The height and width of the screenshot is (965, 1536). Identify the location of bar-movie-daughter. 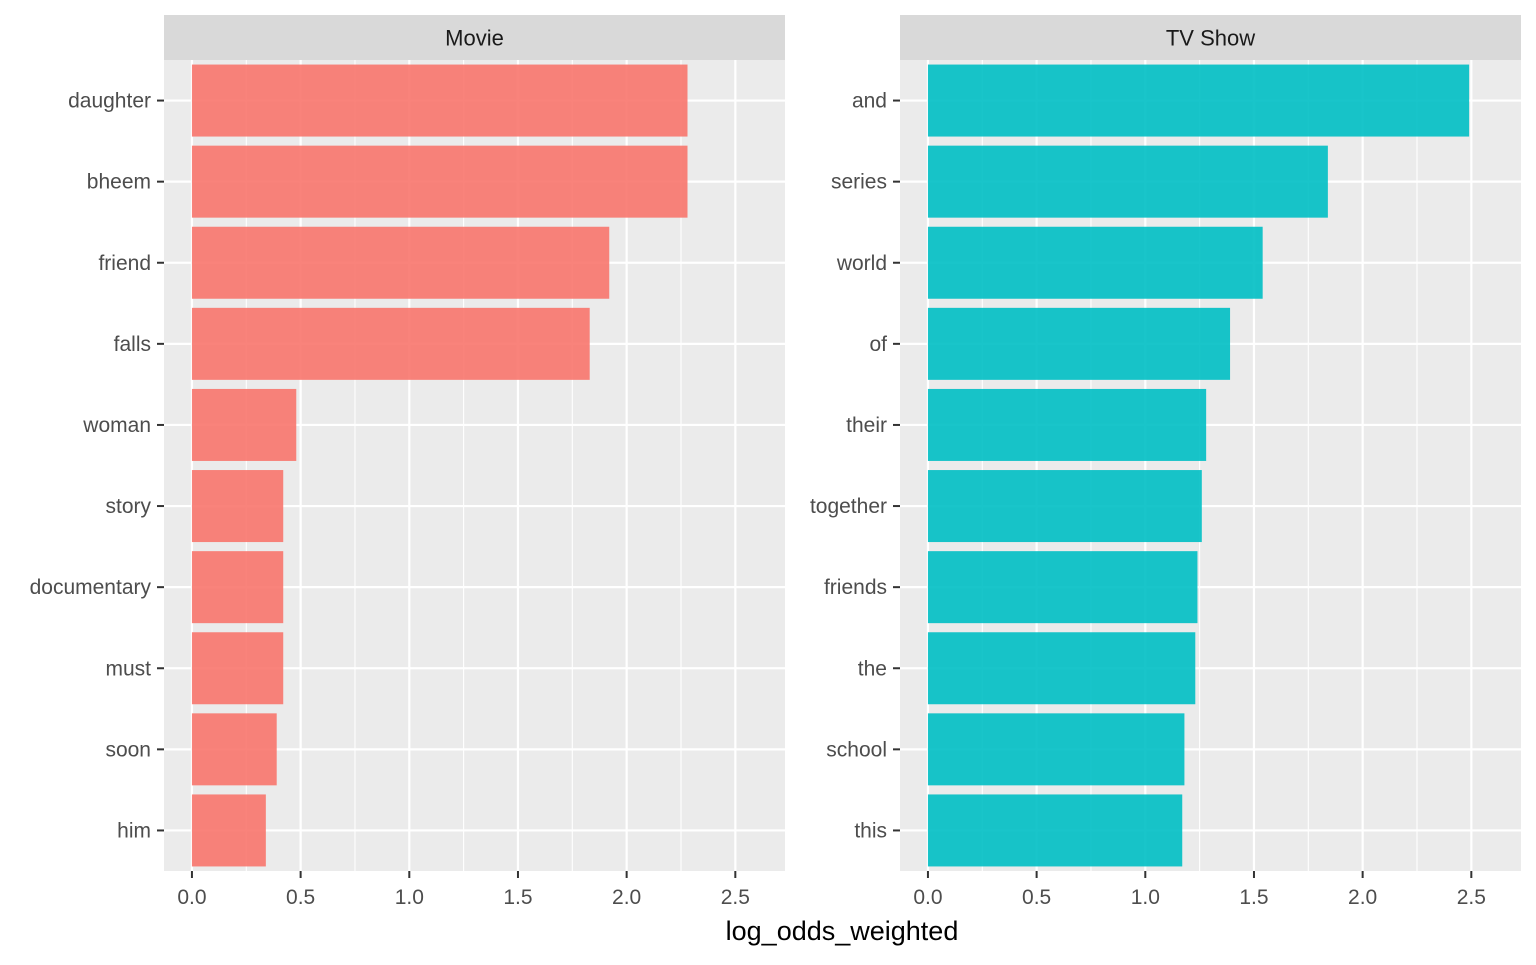
(439, 100).